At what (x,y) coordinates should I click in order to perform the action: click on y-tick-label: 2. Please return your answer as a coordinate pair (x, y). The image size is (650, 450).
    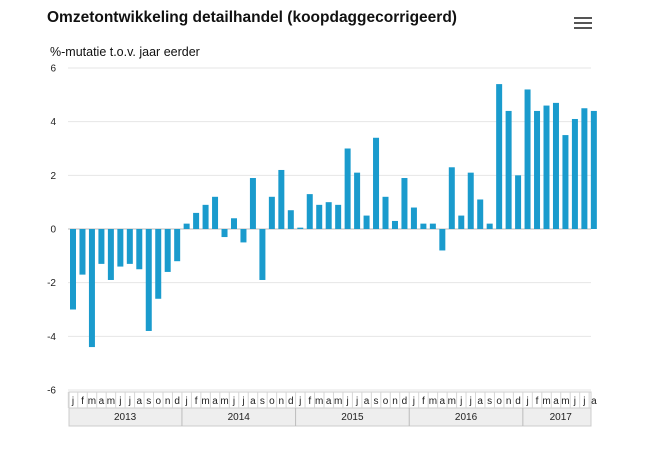
    Looking at the image, I should click on (53, 176).